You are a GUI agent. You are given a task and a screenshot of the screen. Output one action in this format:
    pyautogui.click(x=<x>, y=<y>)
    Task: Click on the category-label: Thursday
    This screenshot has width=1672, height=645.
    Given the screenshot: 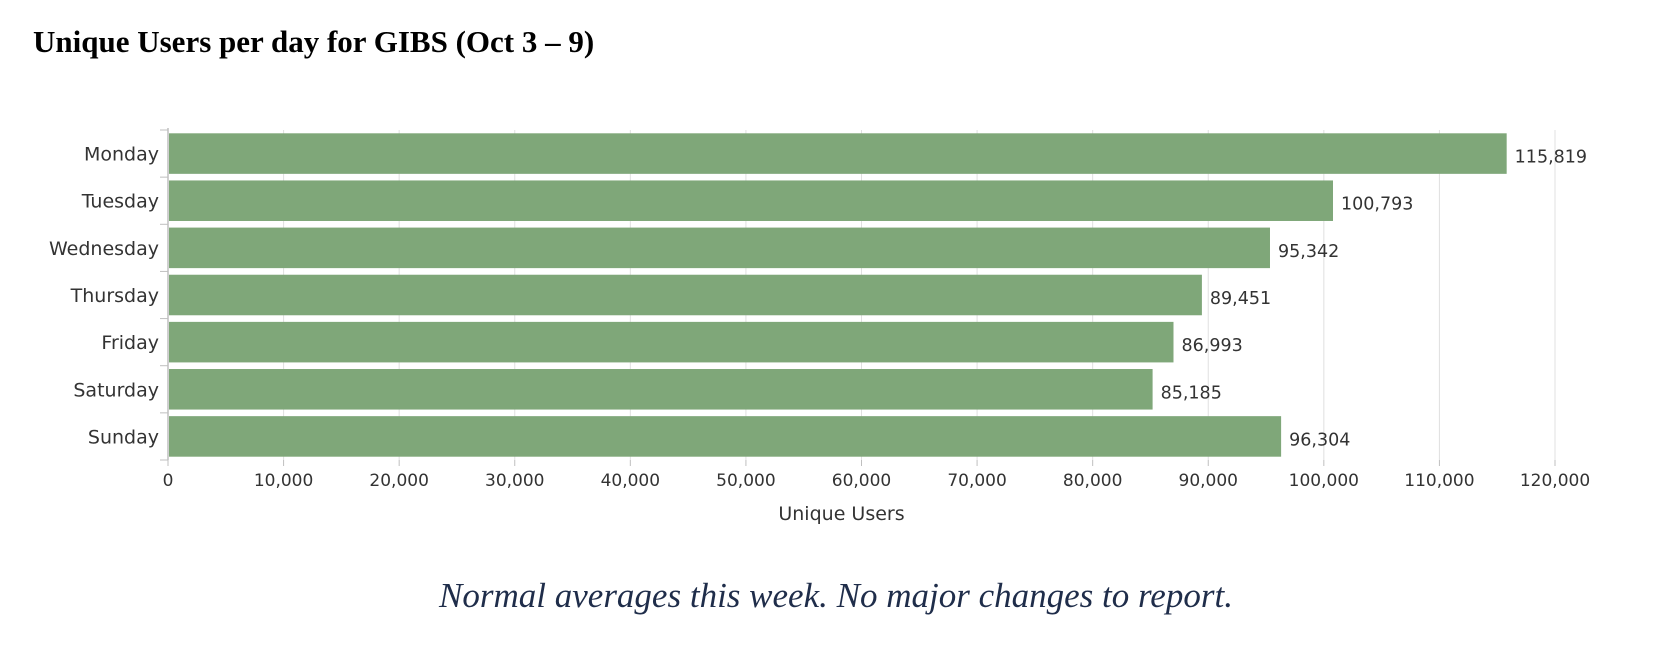 What is the action you would take?
    pyautogui.click(x=114, y=296)
    